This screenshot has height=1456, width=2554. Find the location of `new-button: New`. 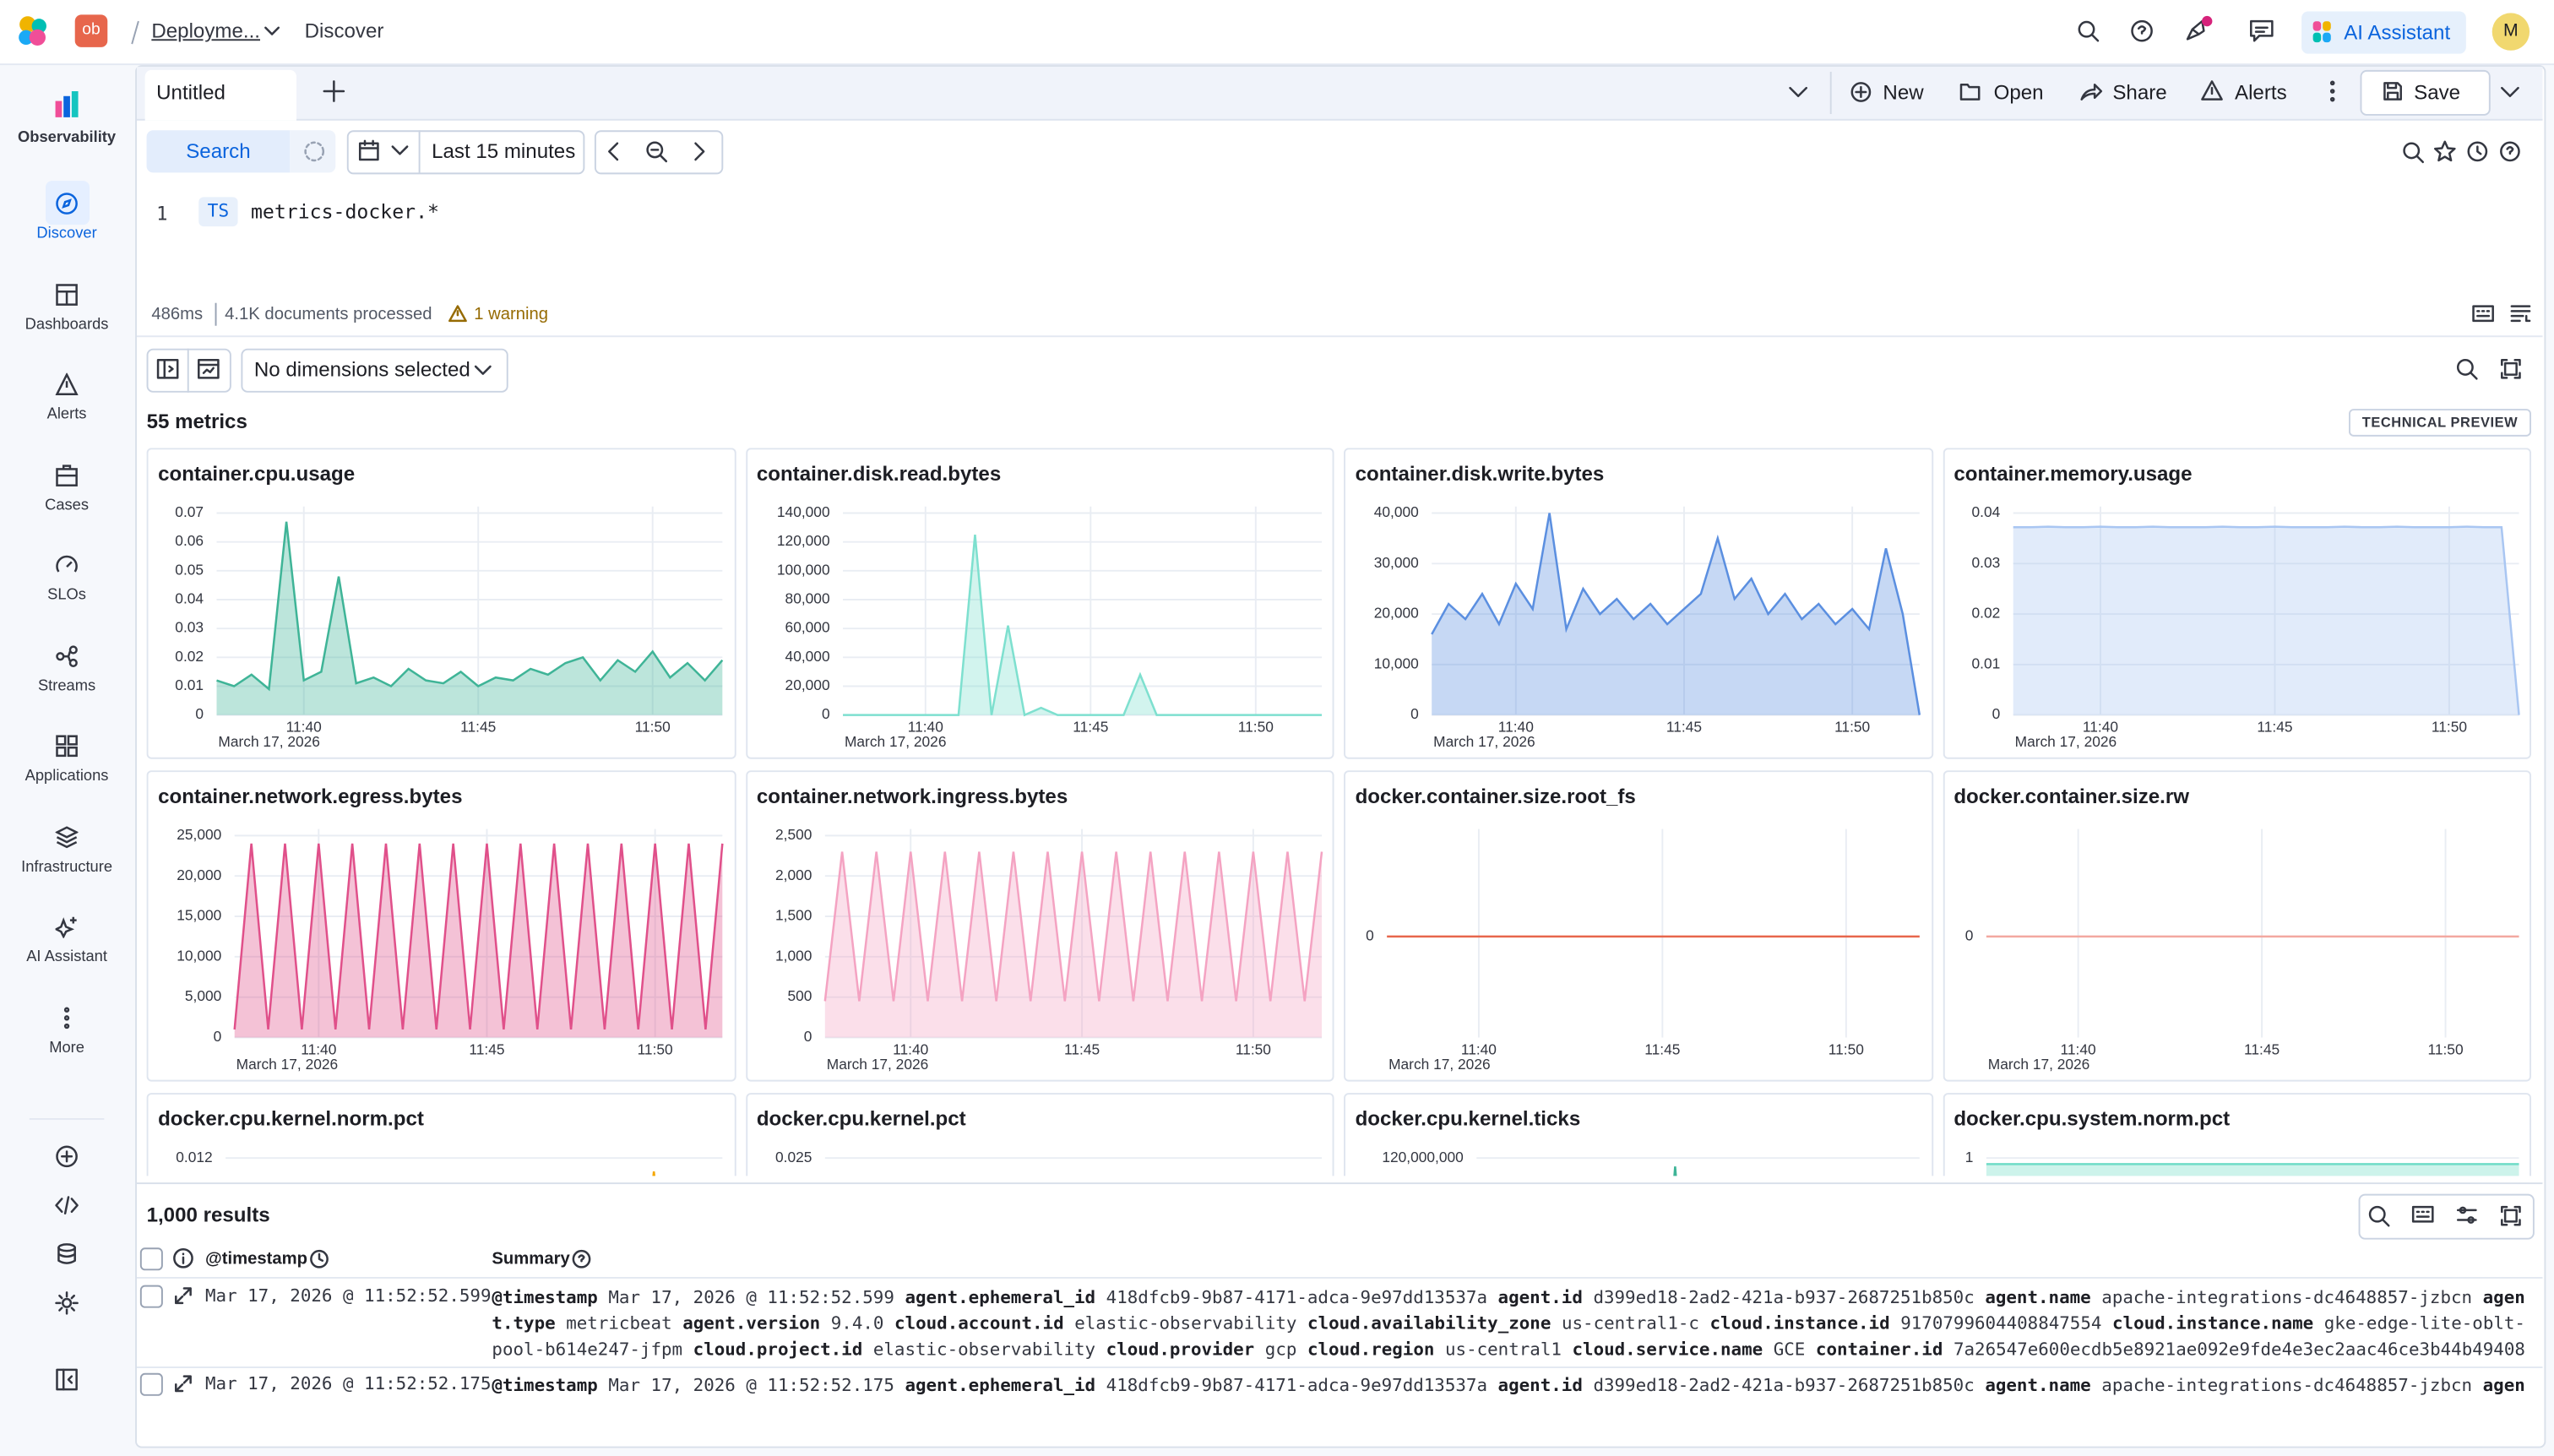

new-button: New is located at coordinates (1903, 93).